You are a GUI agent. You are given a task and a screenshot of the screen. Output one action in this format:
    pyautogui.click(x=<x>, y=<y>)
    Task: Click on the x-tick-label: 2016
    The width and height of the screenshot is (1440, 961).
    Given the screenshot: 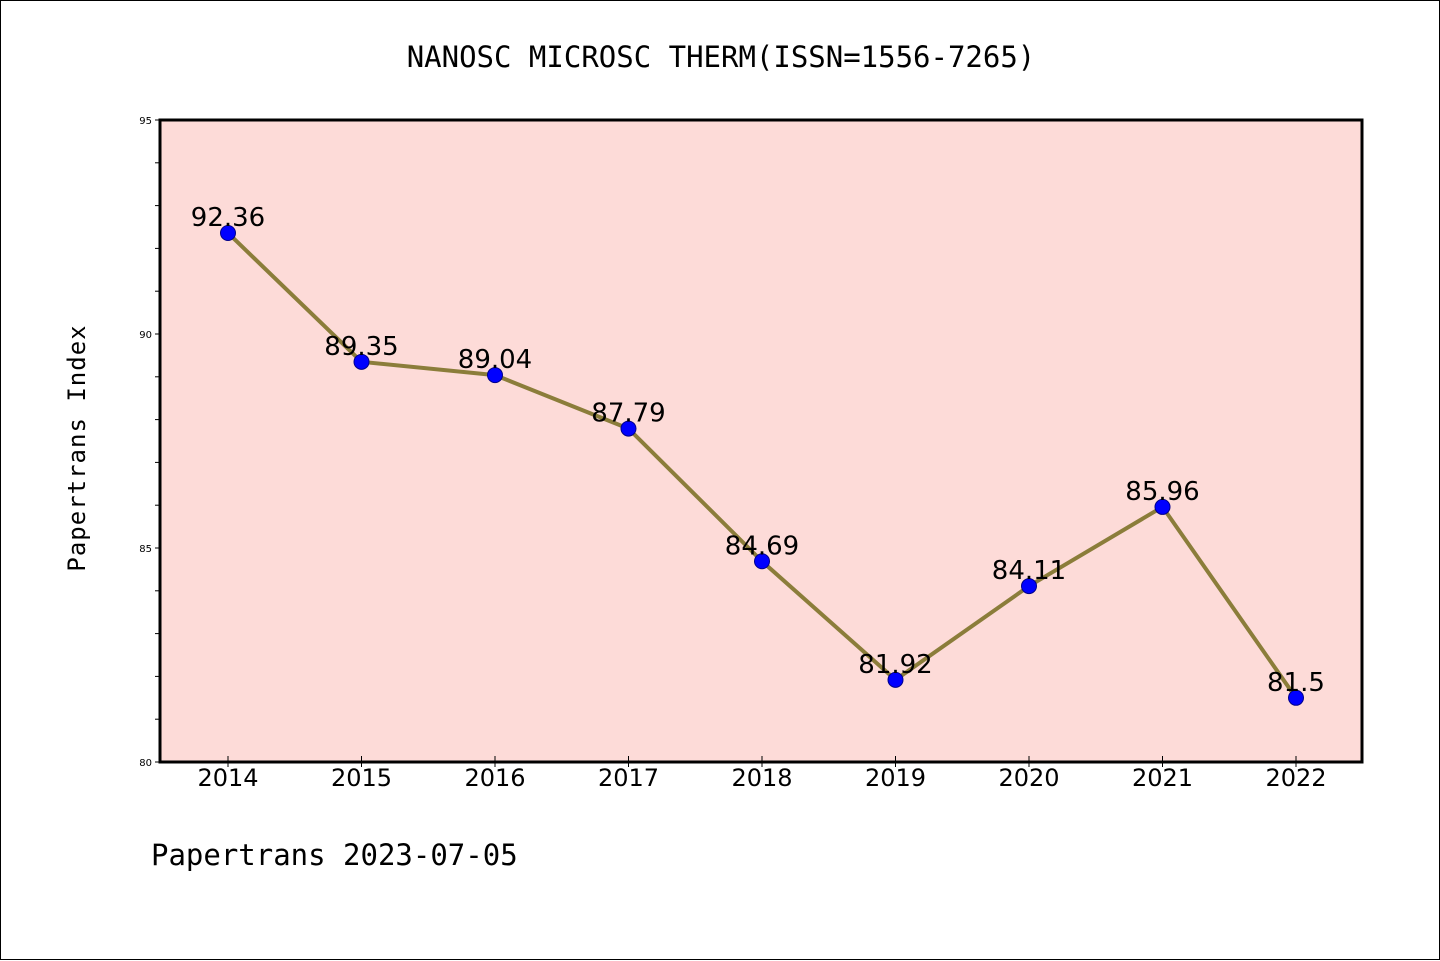 What is the action you would take?
    pyautogui.click(x=494, y=778)
    